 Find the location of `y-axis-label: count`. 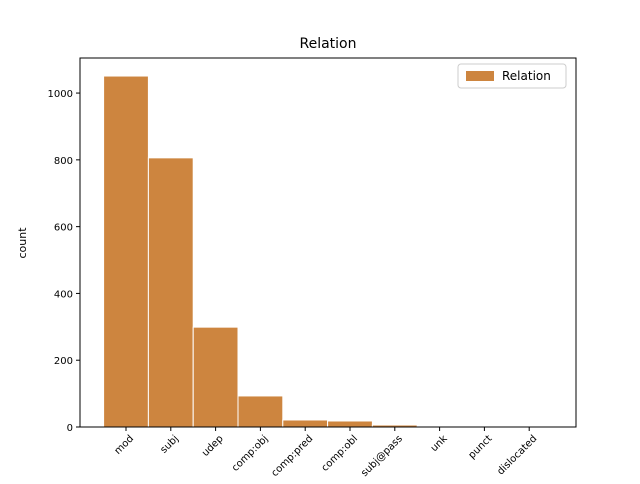

y-axis-label: count is located at coordinates (22, 243).